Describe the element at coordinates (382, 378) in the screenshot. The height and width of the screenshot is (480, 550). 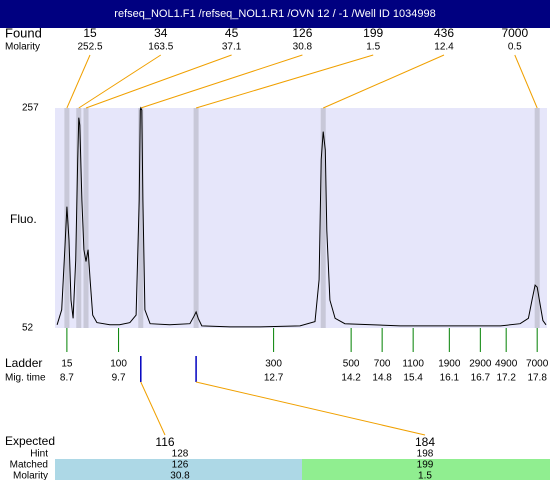
I see `ladder-time: 14.8` at that location.